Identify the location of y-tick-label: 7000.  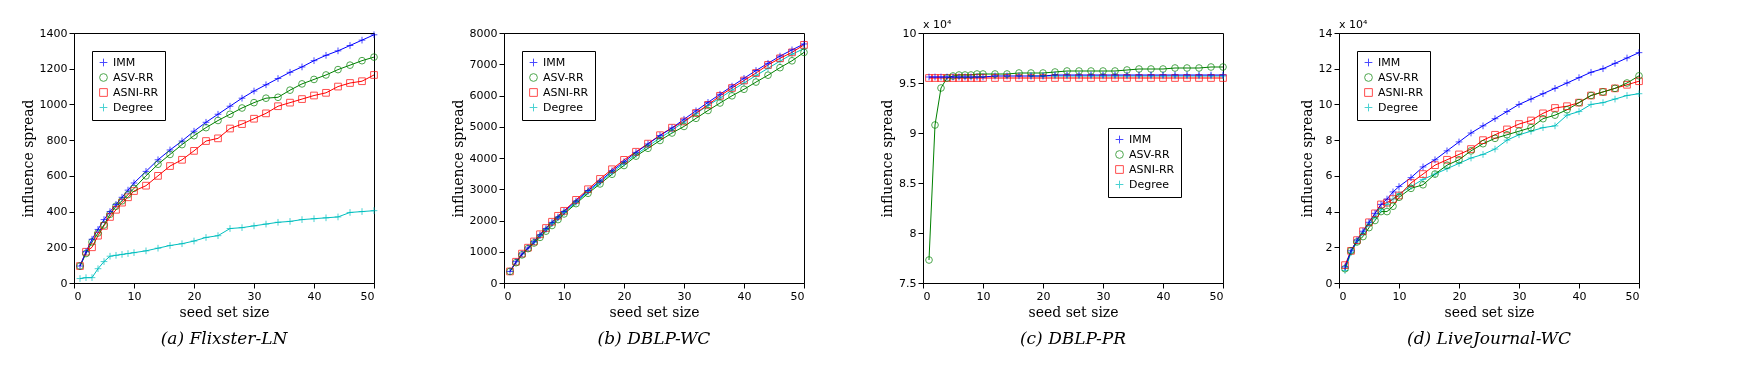
(483, 64).